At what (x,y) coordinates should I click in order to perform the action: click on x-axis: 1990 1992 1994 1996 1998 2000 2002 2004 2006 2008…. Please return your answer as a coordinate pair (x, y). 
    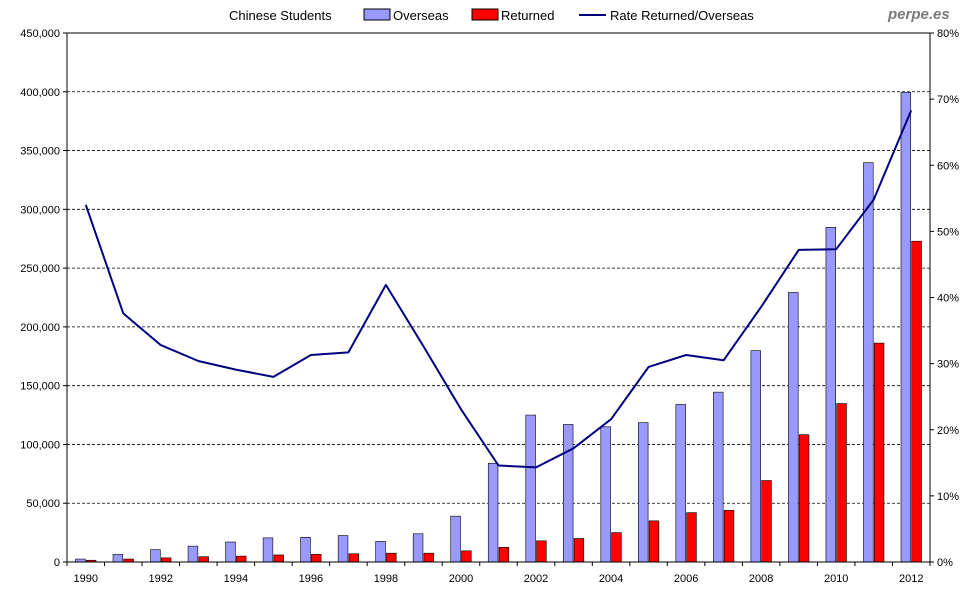
    Looking at the image, I should click on (498, 573).